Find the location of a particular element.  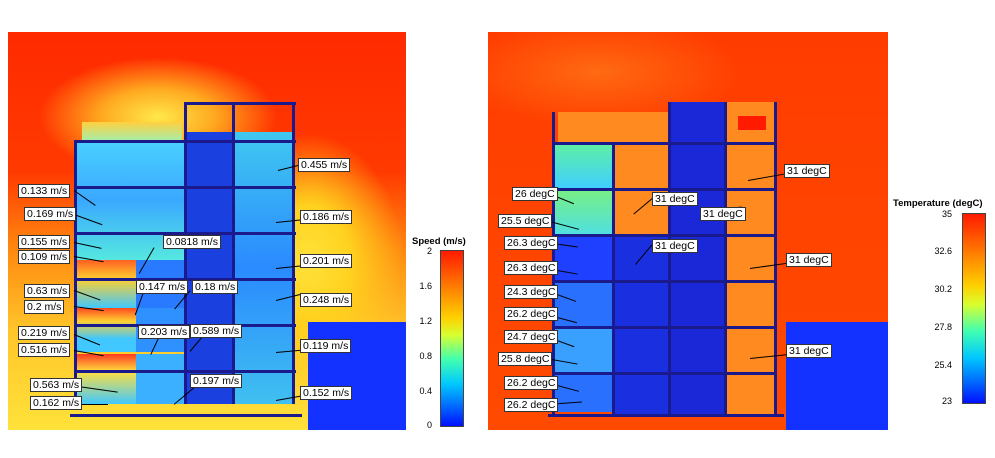

temperature-label: 25.5 degC is located at coordinates (525, 221).